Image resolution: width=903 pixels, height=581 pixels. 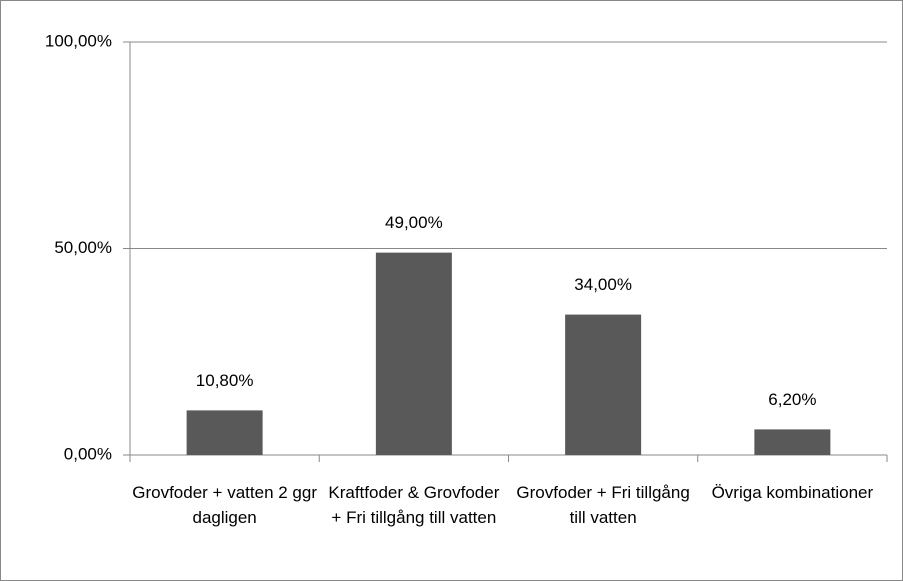 I want to click on y-tick-label: 100,00%, so click(x=78, y=40).